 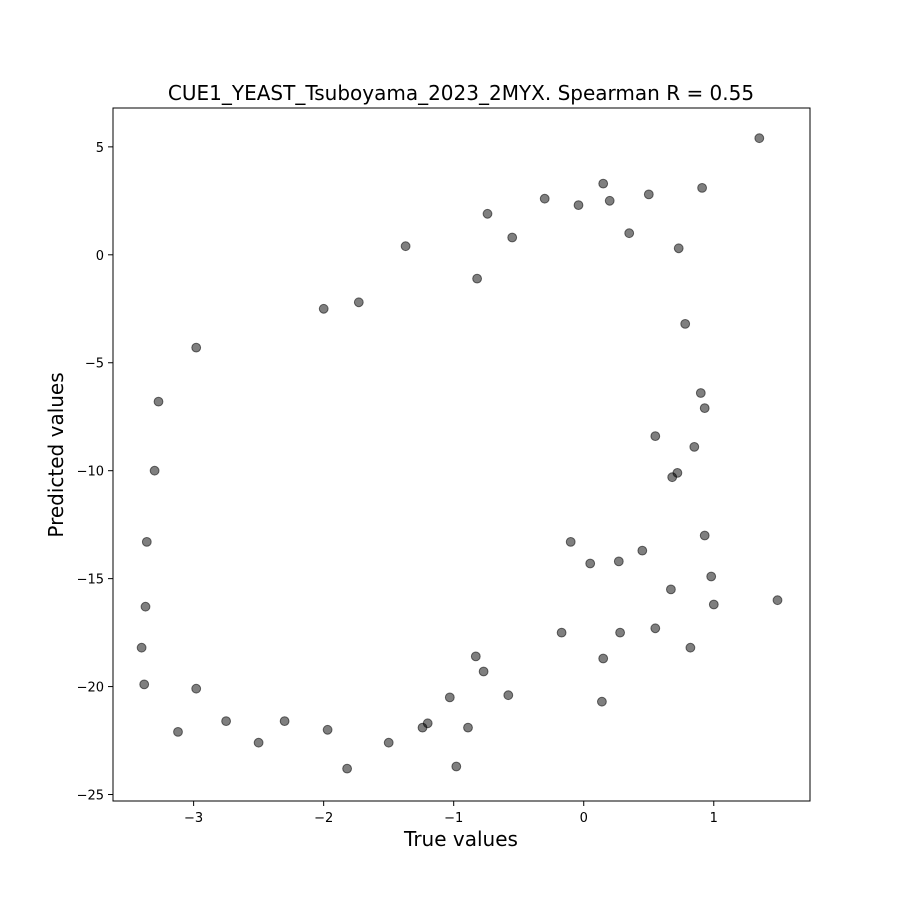 What do you see at coordinates (90, 688) in the screenshot?
I see `y-tick-label: −20` at bounding box center [90, 688].